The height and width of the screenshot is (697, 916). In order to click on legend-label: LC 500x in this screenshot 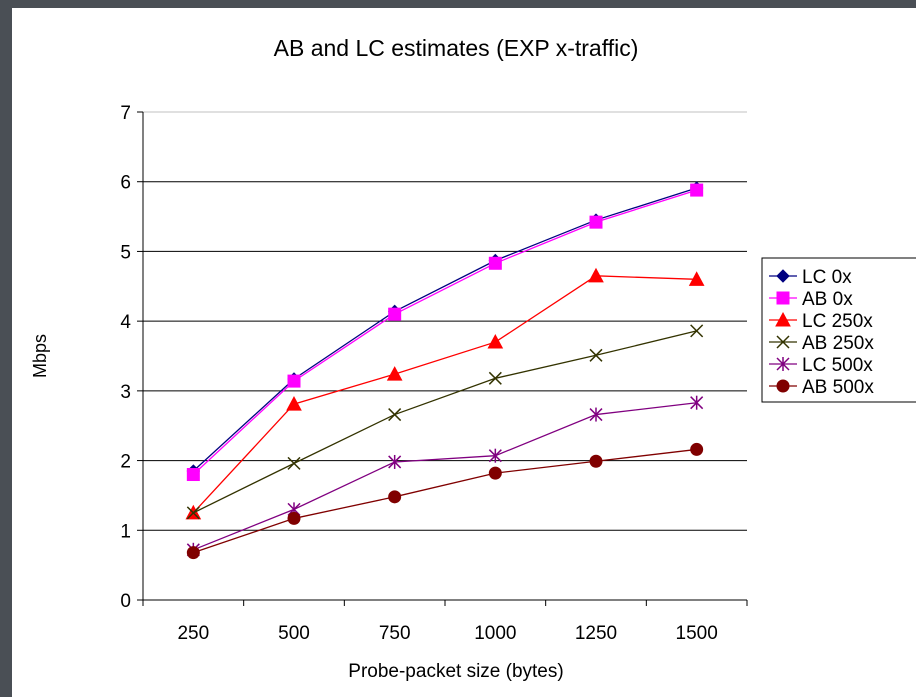, I will do `click(837, 365)`.